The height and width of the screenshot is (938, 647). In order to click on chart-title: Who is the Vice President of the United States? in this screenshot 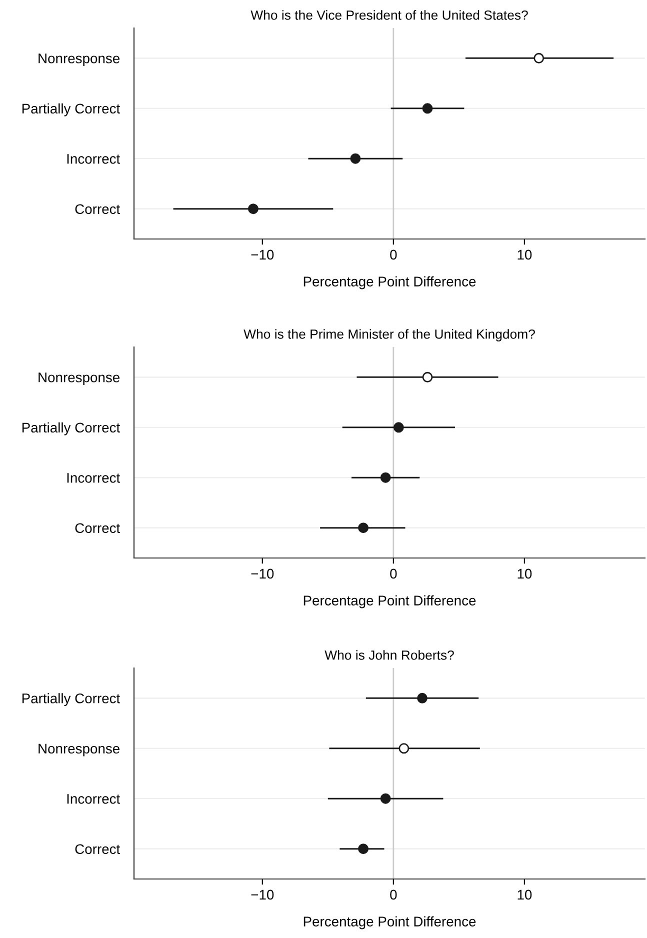, I will do `click(389, 15)`.